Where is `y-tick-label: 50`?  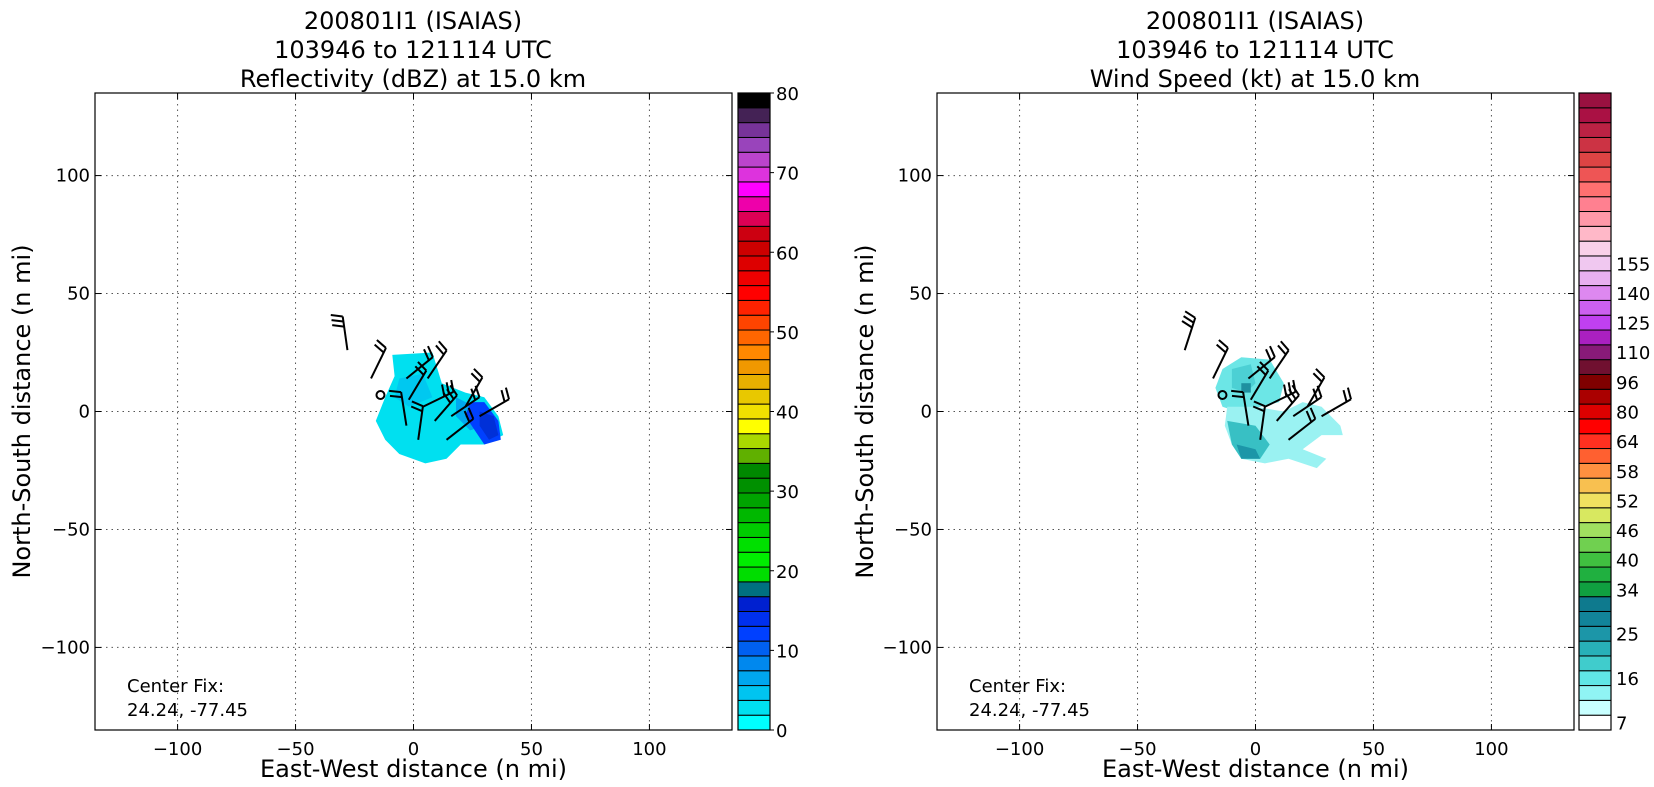
y-tick-label: 50 is located at coordinates (920, 294).